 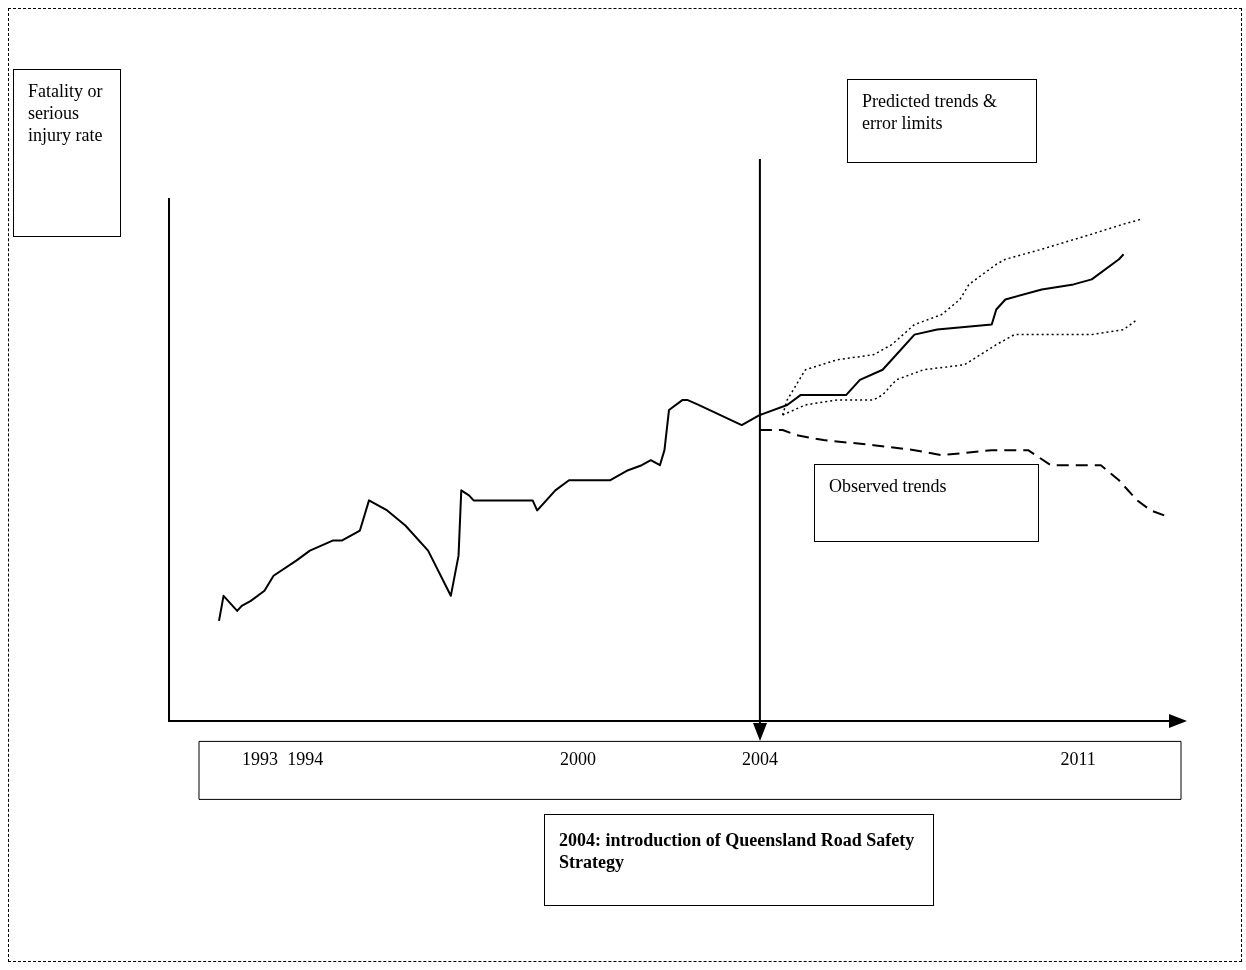 What do you see at coordinates (259, 758) in the screenshot?
I see `x-tick-label: 1993` at bounding box center [259, 758].